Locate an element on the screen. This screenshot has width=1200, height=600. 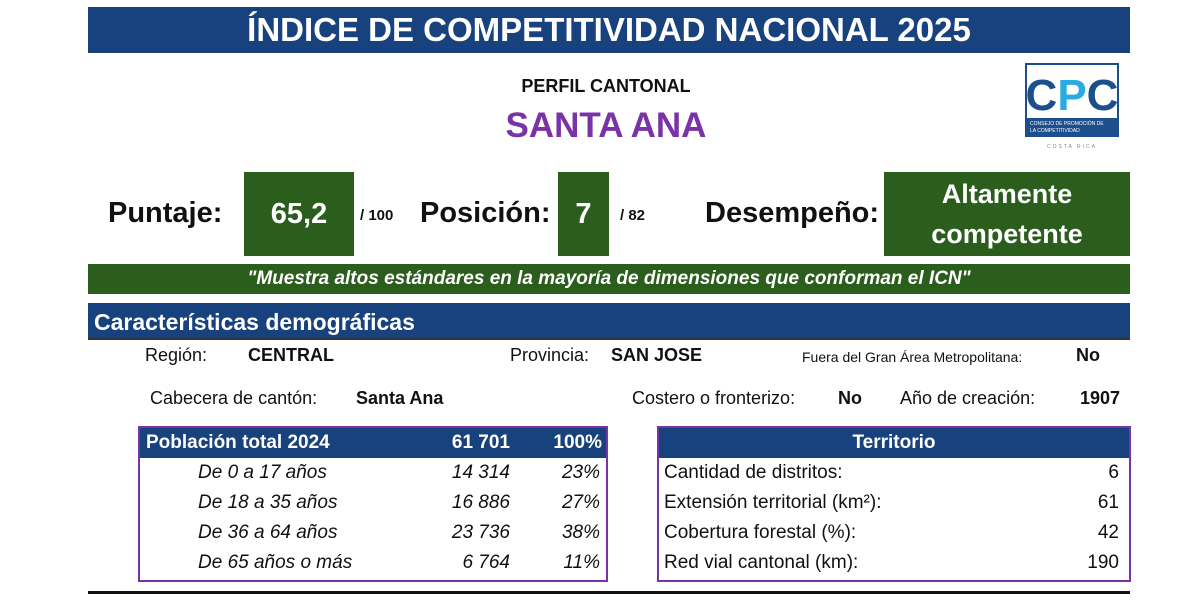
costero-label: Costero o fronterizo: is located at coordinates (714, 398).